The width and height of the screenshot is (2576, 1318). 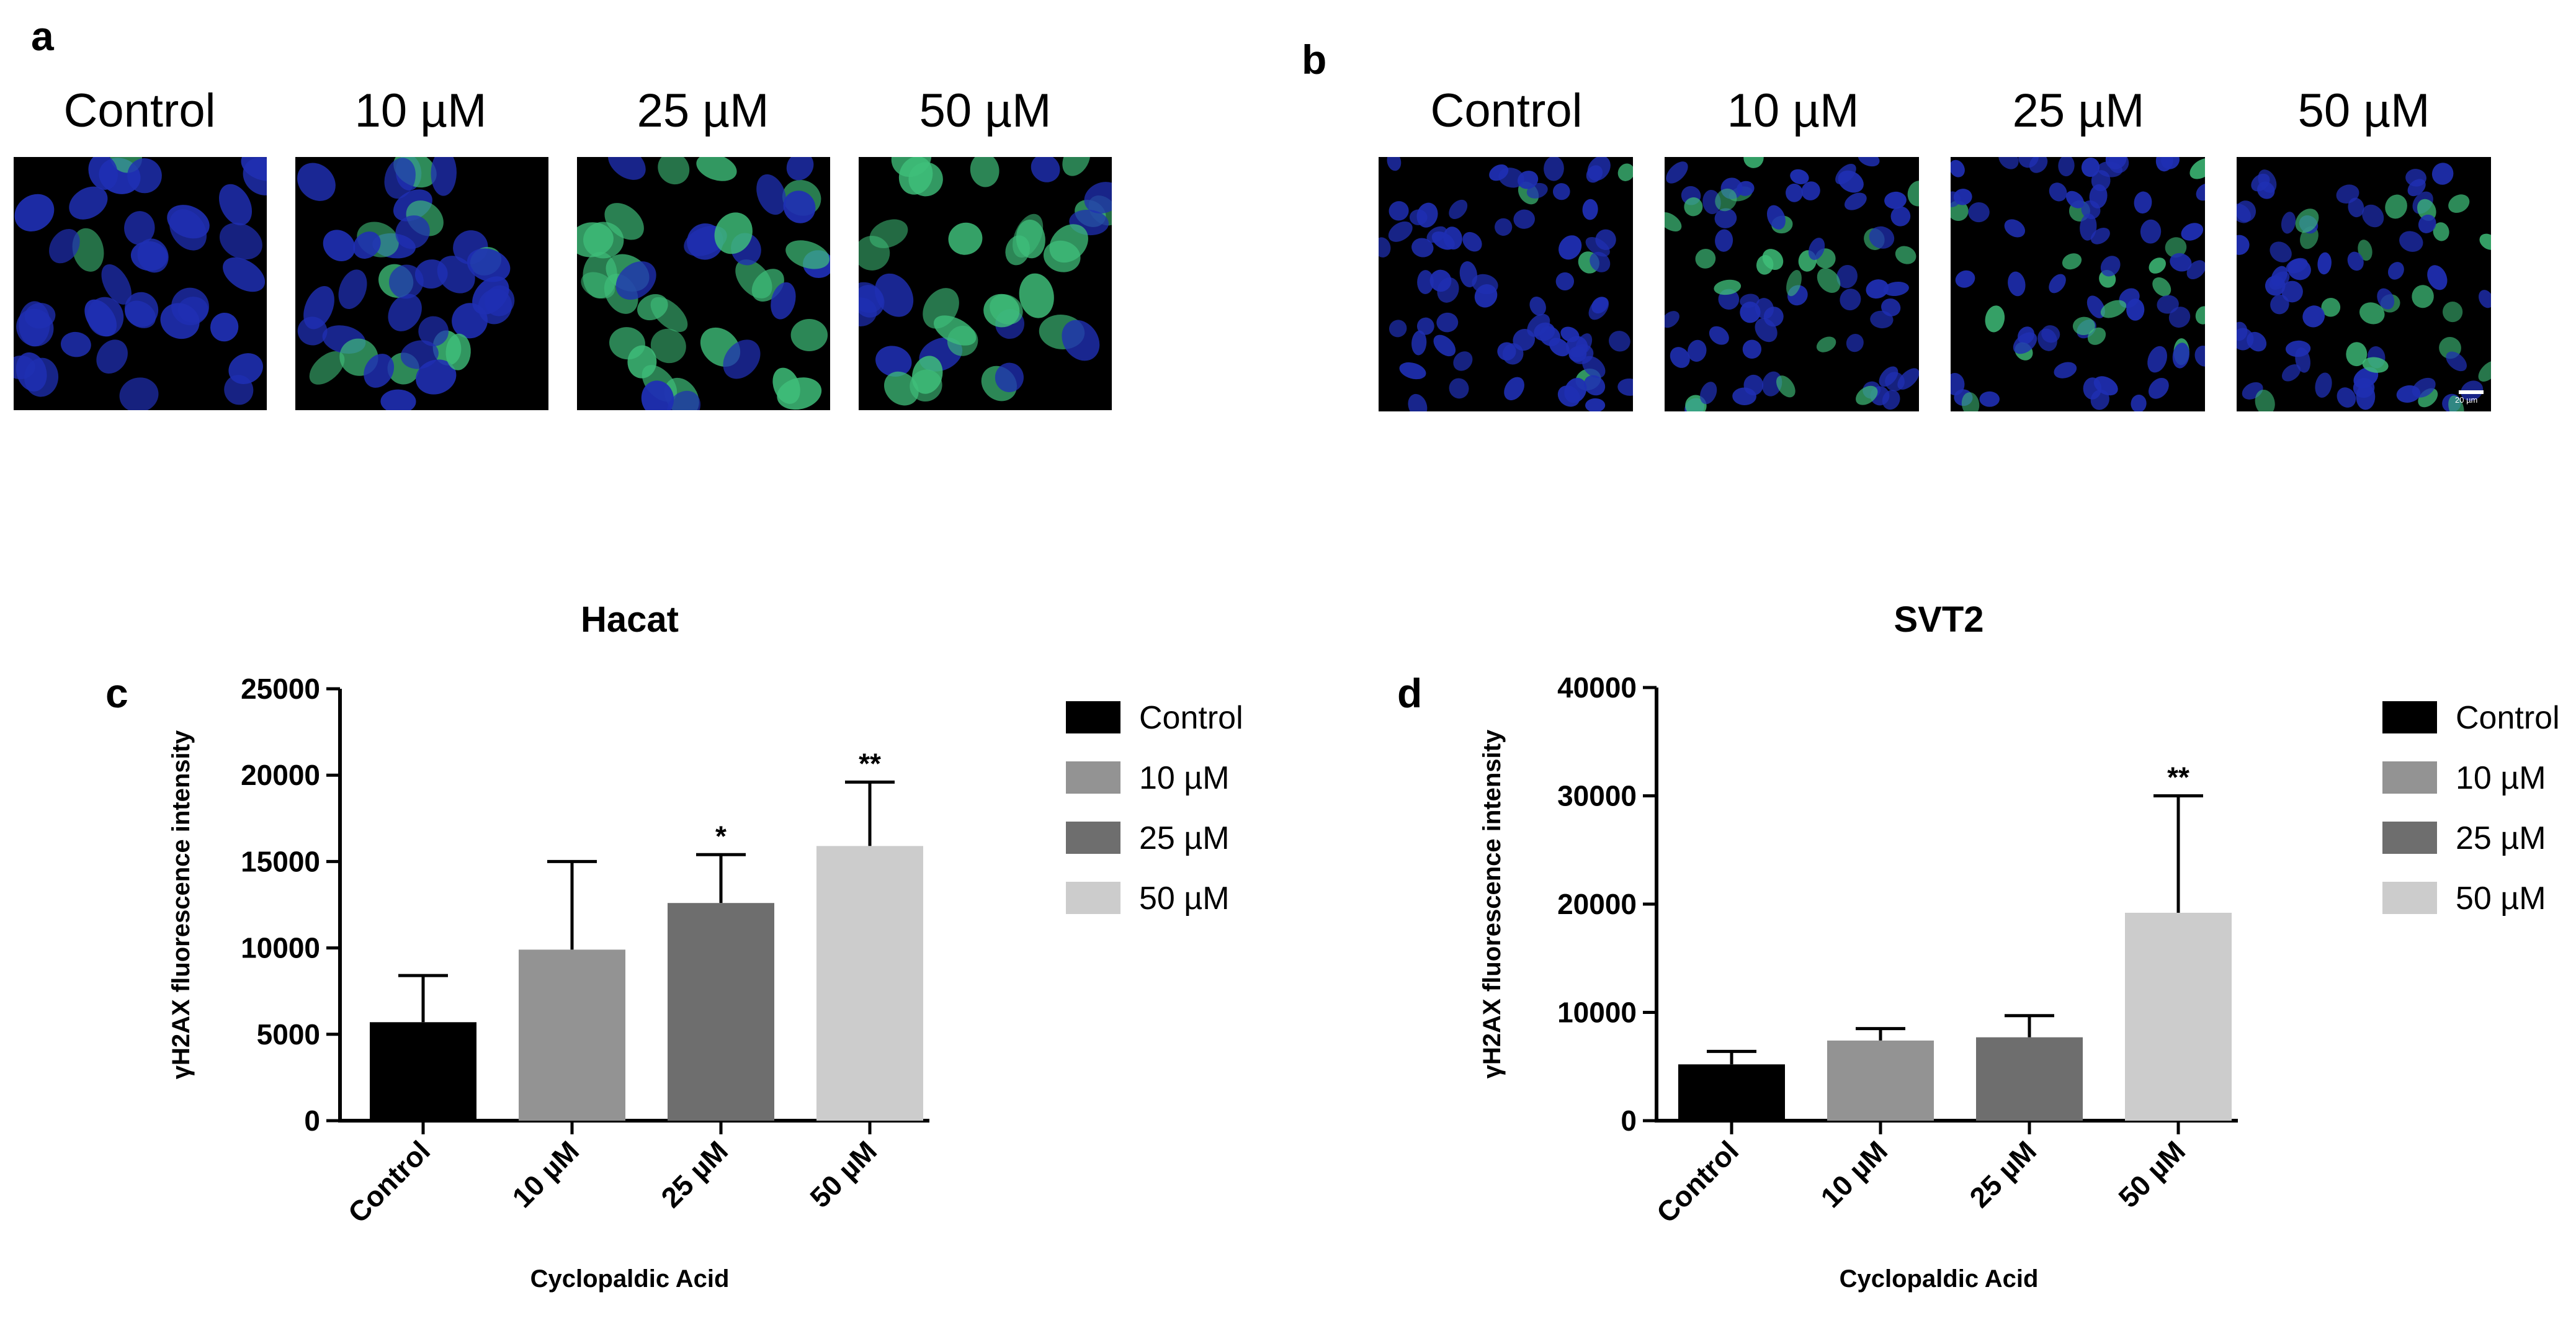 What do you see at coordinates (1597, 796) in the screenshot?
I see `y-tick-label: 30000` at bounding box center [1597, 796].